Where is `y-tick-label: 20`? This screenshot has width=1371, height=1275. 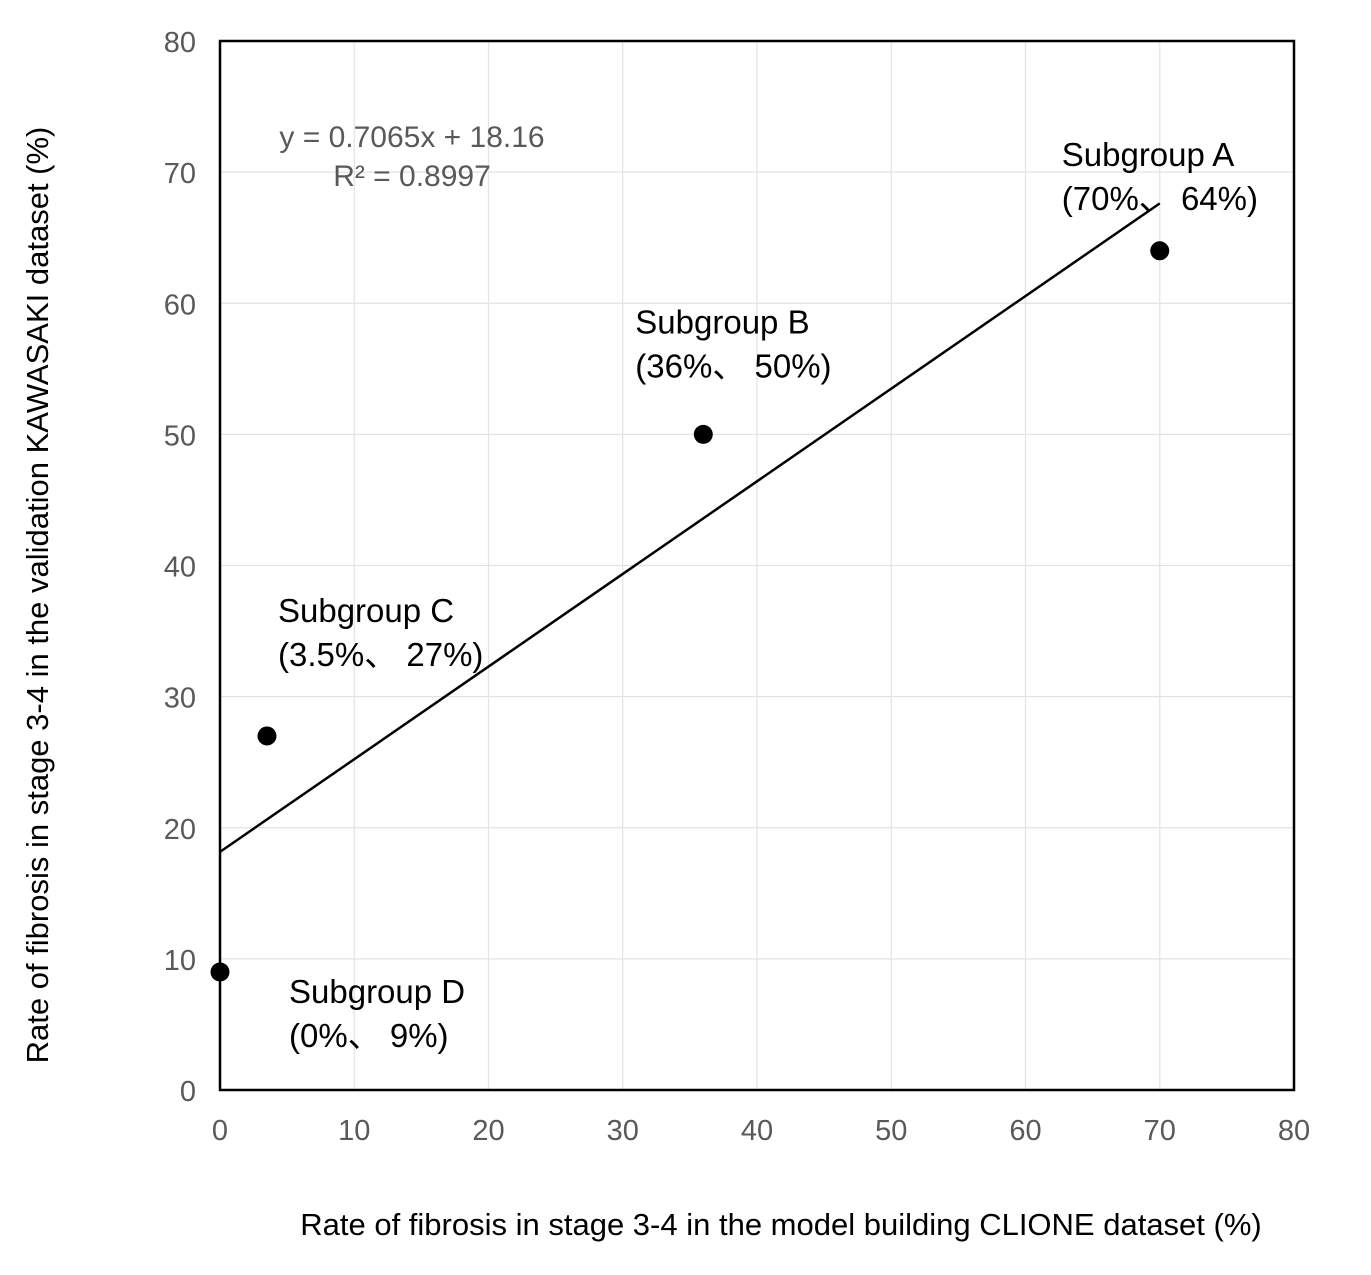
y-tick-label: 20 is located at coordinates (180, 830).